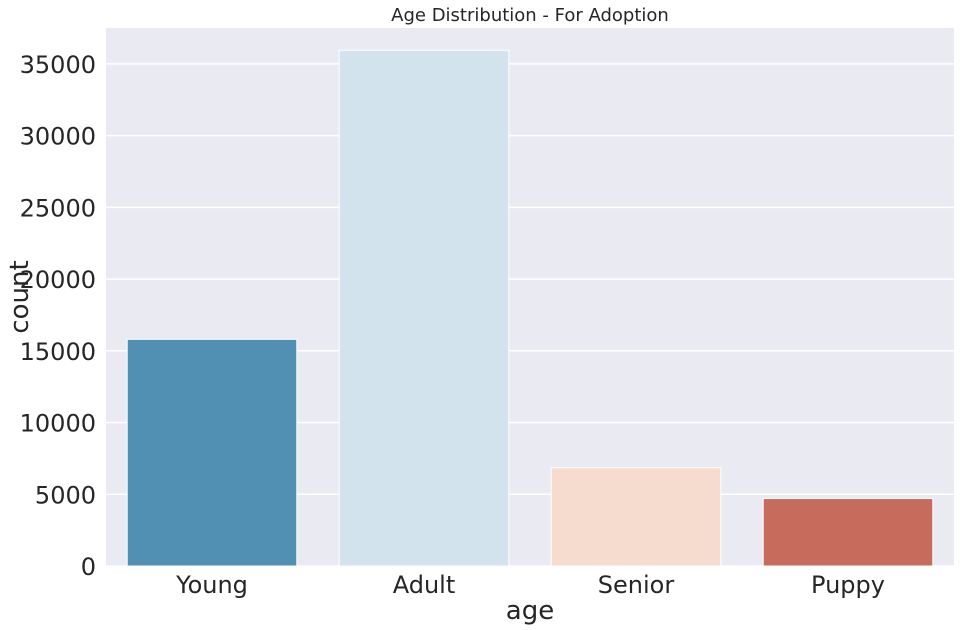 The height and width of the screenshot is (630, 961). I want to click on chart-title: Age Distribution - For Adoption, so click(530, 15).